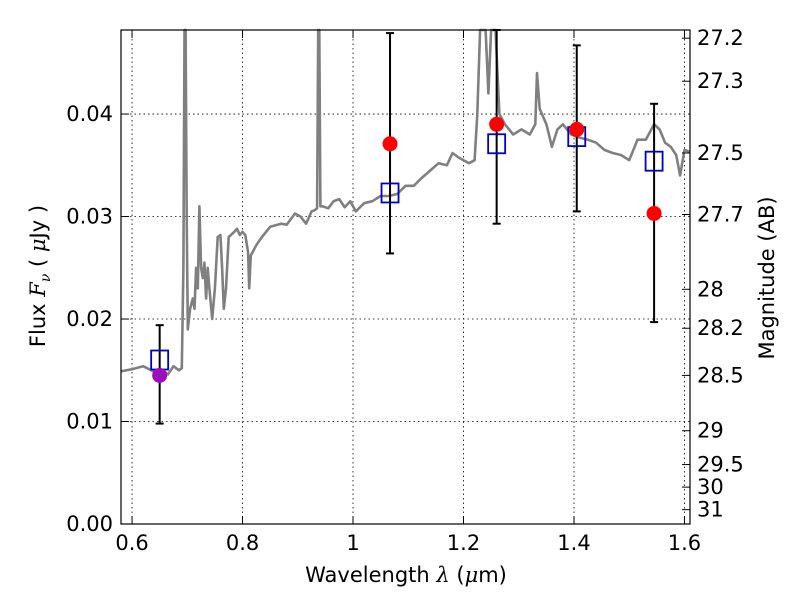  What do you see at coordinates (89, 319) in the screenshot?
I see `y-tick-label: 0.02` at bounding box center [89, 319].